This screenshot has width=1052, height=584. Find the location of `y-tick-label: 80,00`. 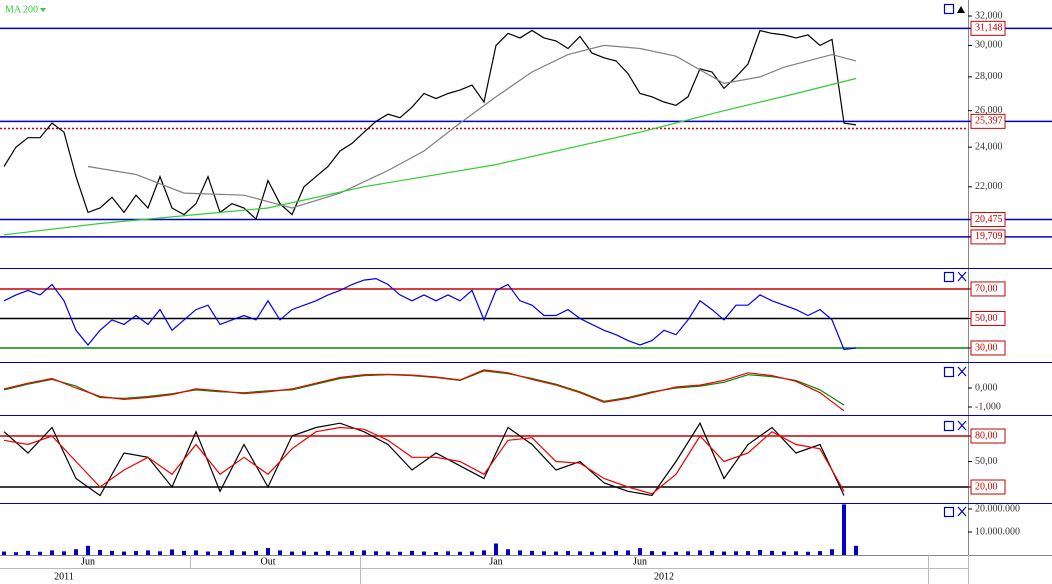

y-tick-label: 80,00 is located at coordinates (986, 435).